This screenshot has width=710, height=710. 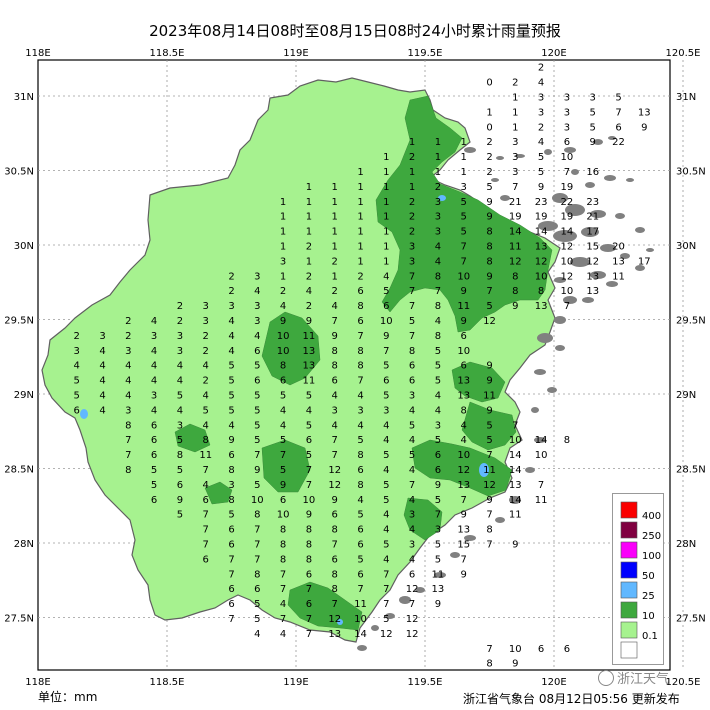 What do you see at coordinates (644, 261) in the screenshot?
I see `station-value: 17` at bounding box center [644, 261].